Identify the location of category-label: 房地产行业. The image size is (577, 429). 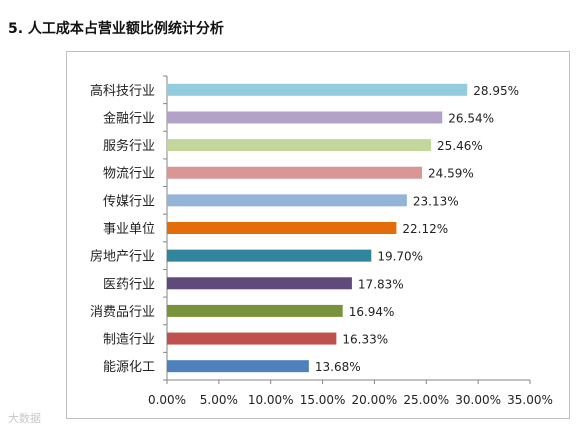
(122, 257).